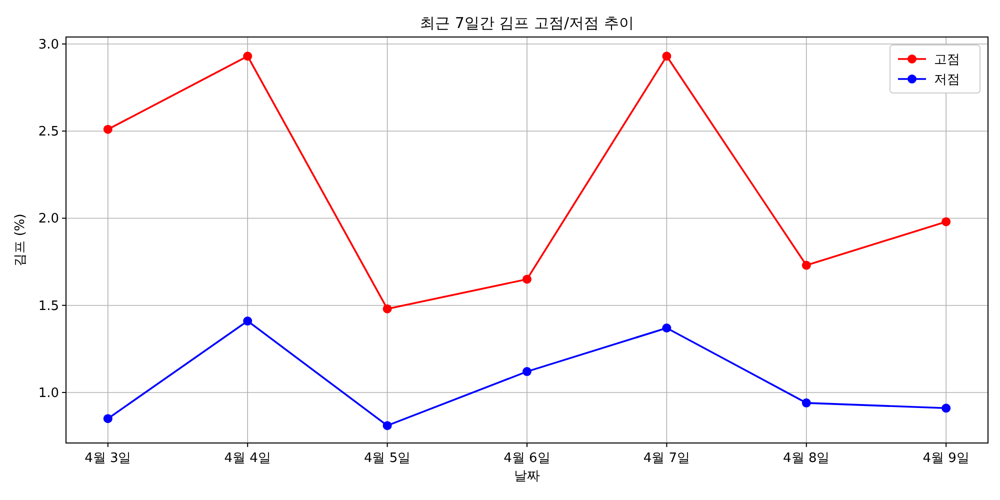  What do you see at coordinates (527, 476) in the screenshot?
I see `x-axis-title: 날짜` at bounding box center [527, 476].